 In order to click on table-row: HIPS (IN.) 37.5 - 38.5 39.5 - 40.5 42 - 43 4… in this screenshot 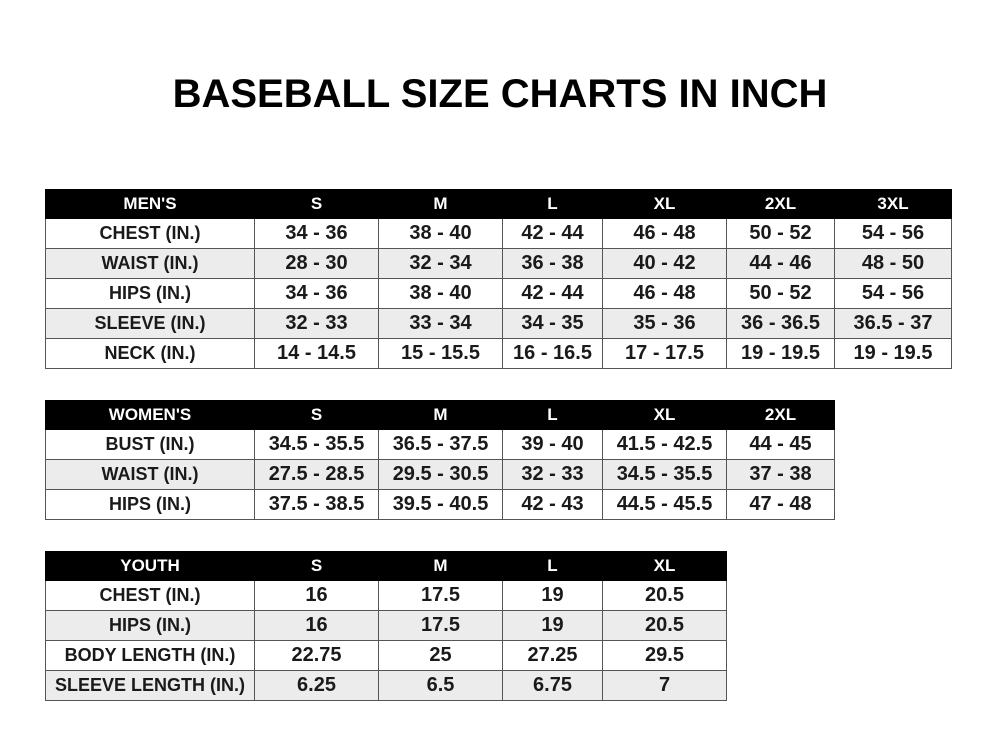, I will do `click(440, 504)`.